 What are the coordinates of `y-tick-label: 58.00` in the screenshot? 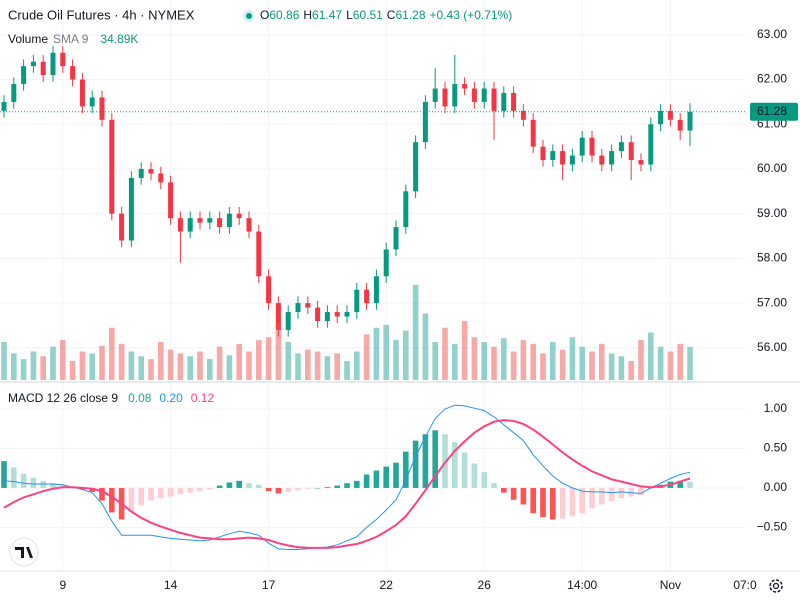 It's located at (772, 258).